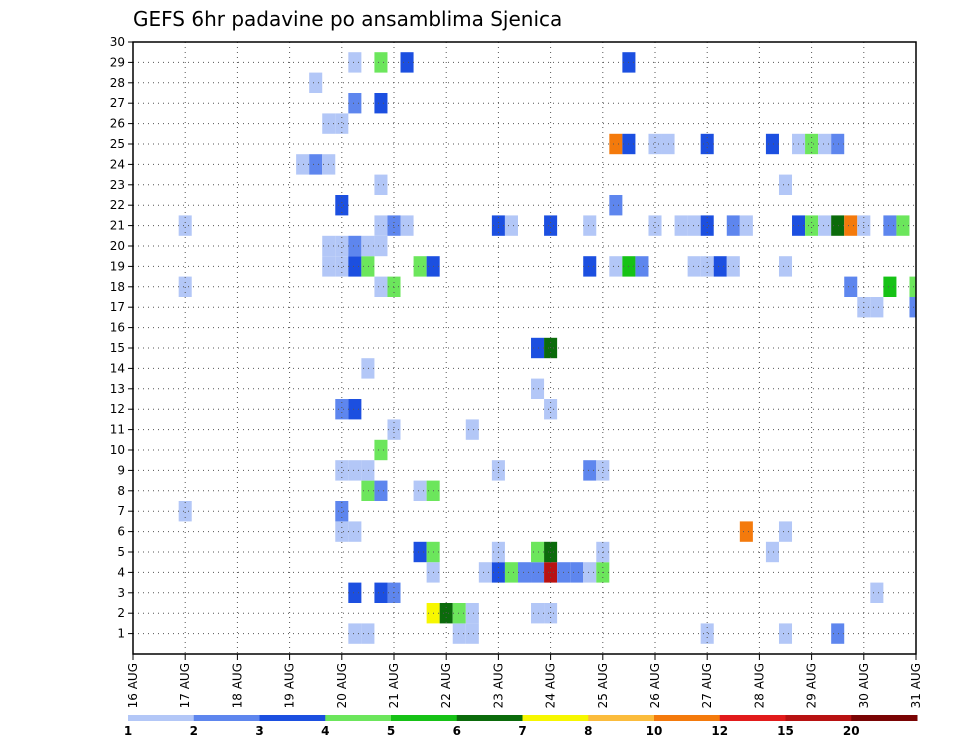 This screenshot has width=960, height=742. Describe the element at coordinates (117, 103) in the screenshot. I see `y-tick-label: 27` at that location.